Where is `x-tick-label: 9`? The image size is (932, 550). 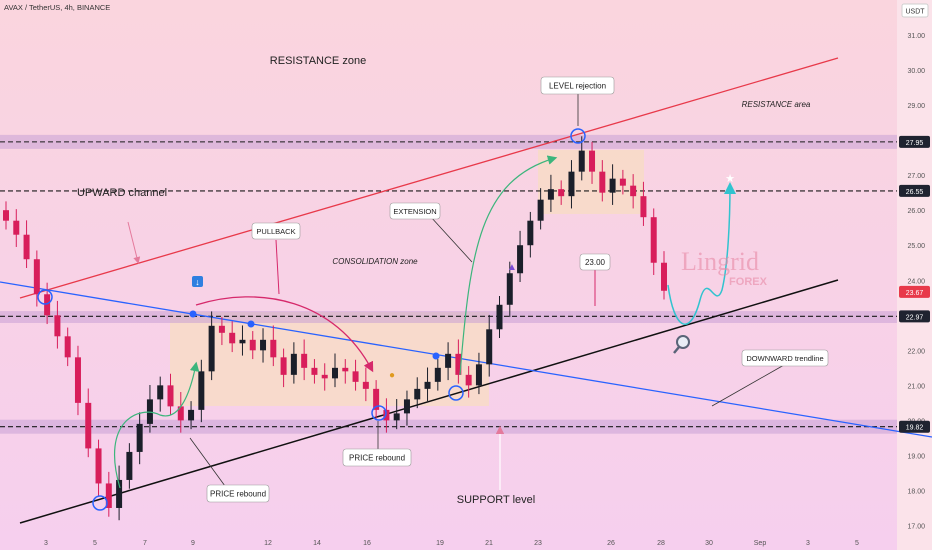
x-tick-label: 9 is located at coordinates (193, 543).